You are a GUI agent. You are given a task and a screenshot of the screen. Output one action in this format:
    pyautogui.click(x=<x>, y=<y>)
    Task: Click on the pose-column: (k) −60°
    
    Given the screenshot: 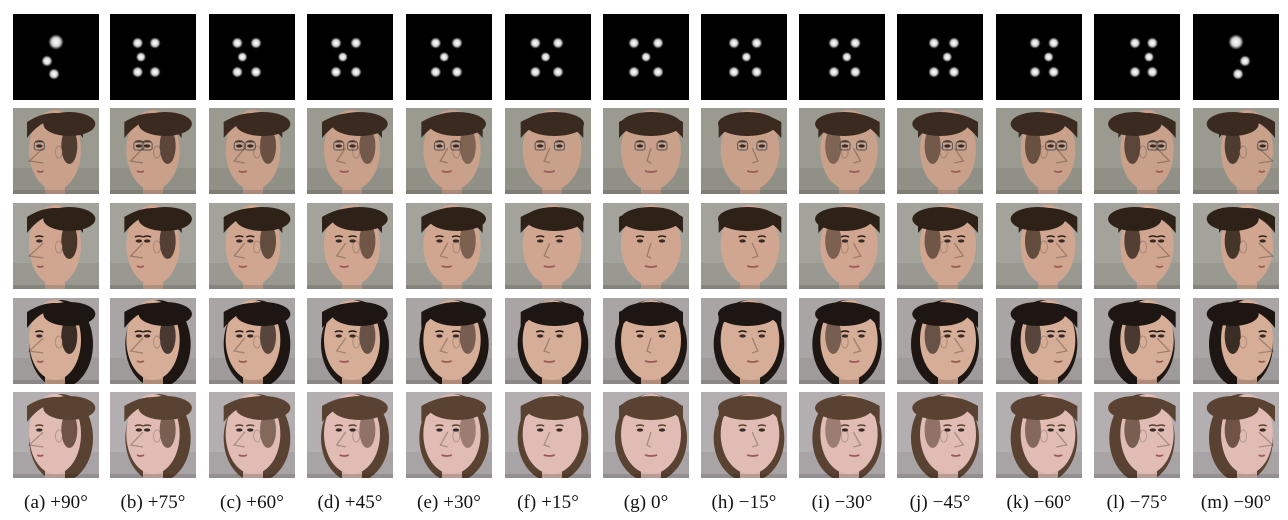 What is the action you would take?
    pyautogui.click(x=1039, y=260)
    